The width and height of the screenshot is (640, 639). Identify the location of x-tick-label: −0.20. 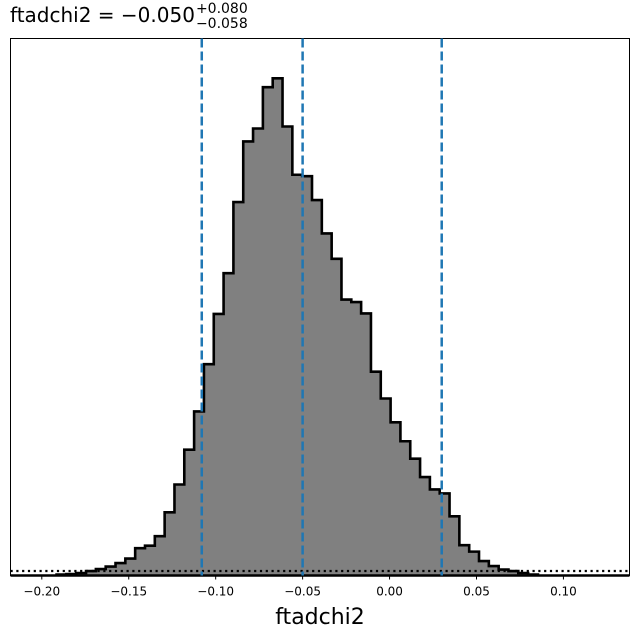
(41, 592).